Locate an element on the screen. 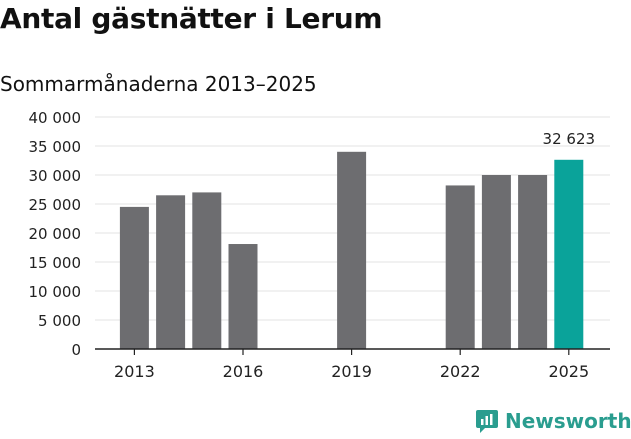 The height and width of the screenshot is (439, 631). y-tick-label: 0 is located at coordinates (76, 350).